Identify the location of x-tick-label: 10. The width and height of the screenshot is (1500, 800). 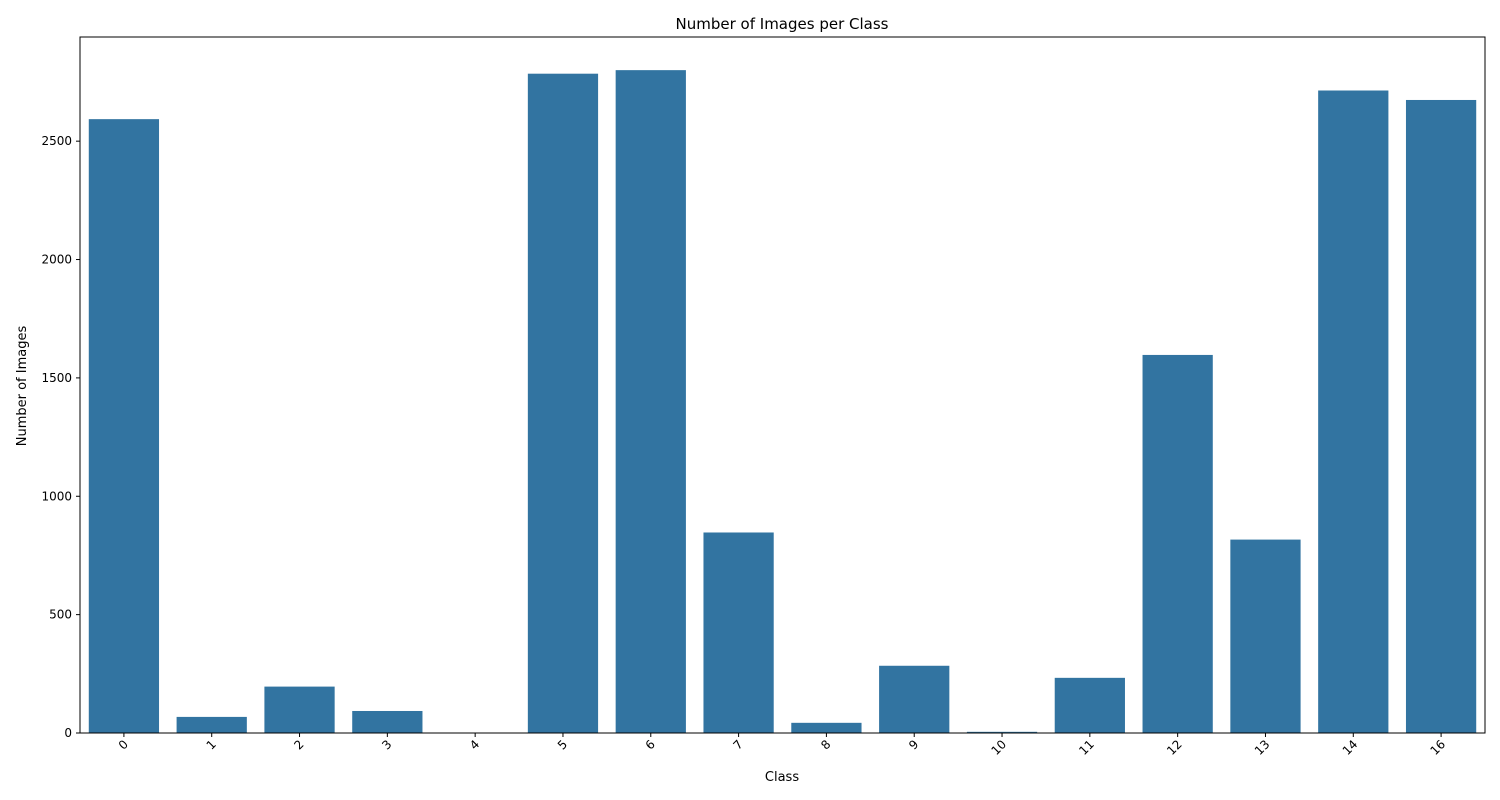
(998, 747).